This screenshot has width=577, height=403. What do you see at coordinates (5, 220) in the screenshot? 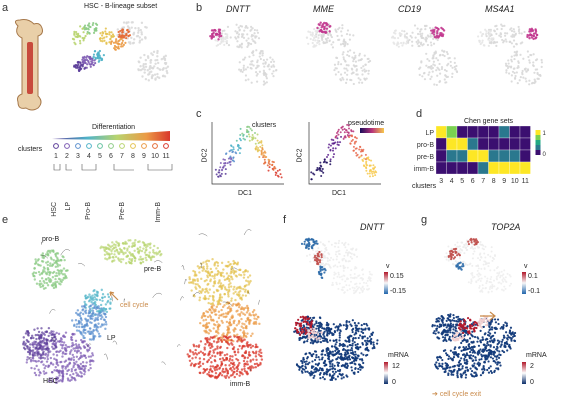
I see `panel-label-e: e` at bounding box center [5, 220].